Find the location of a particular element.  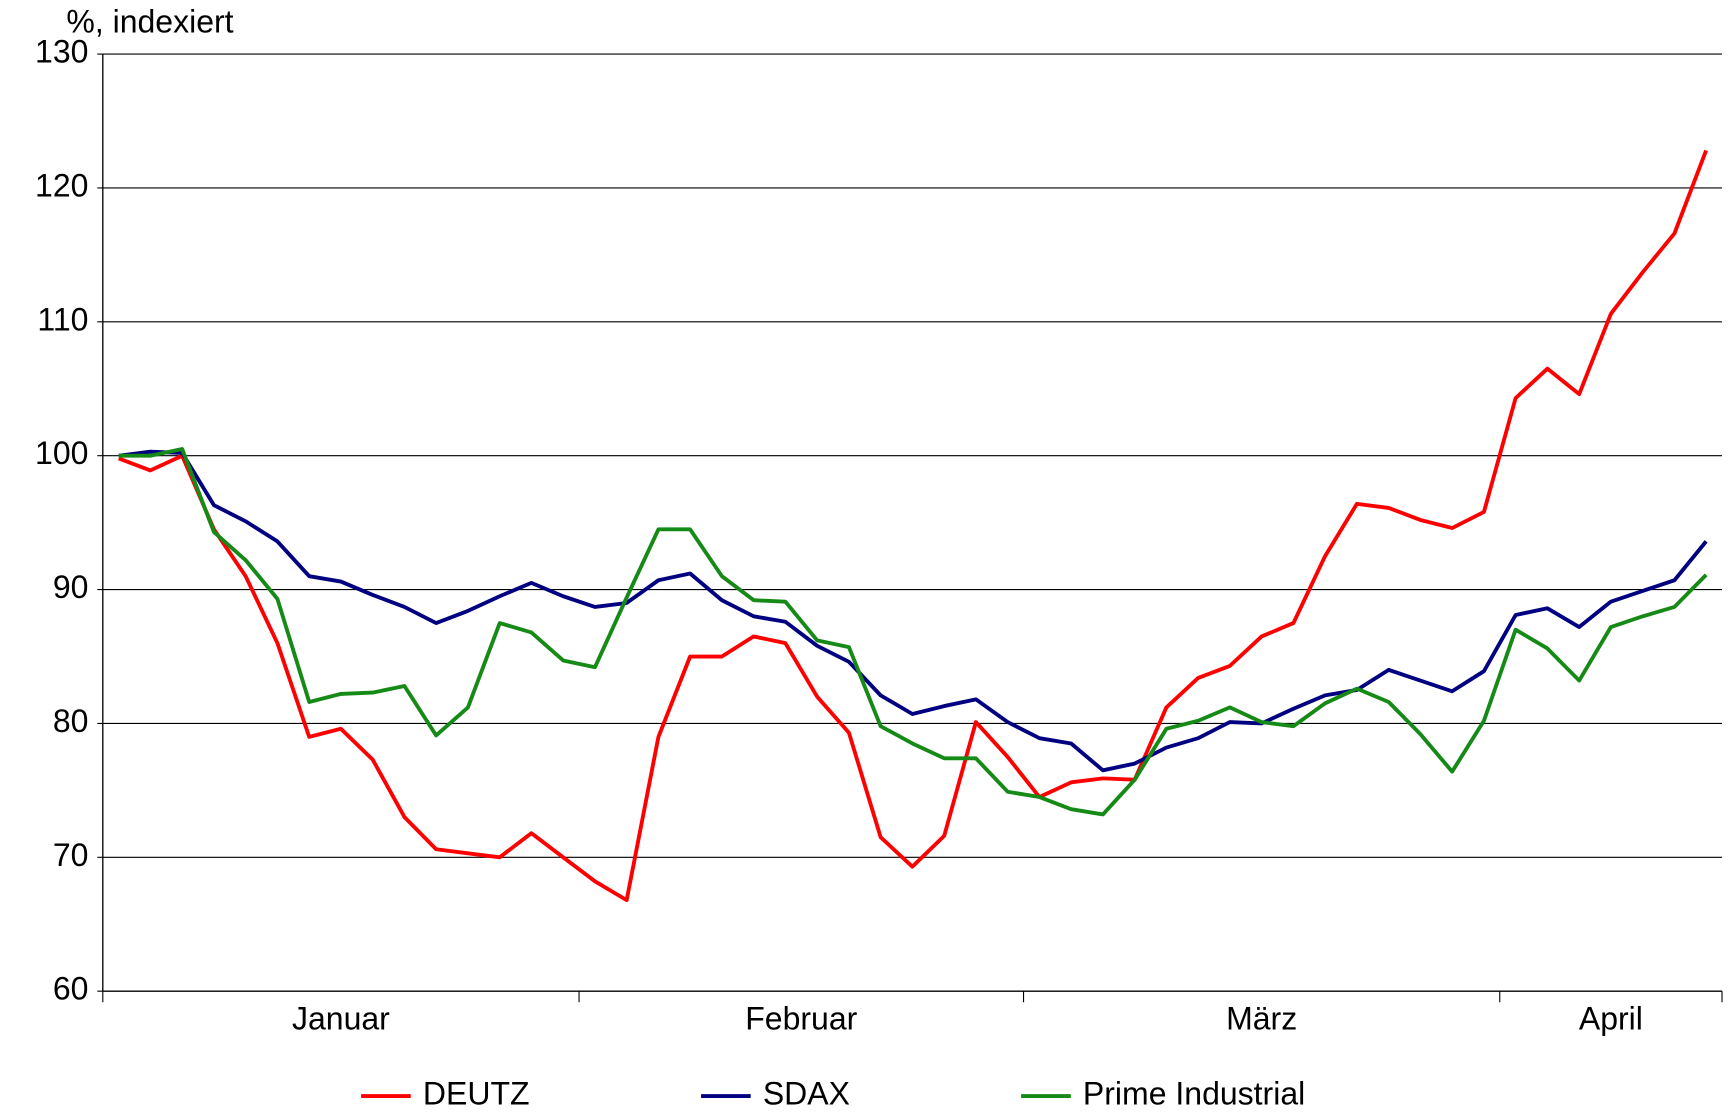

y-tick-label: 70 is located at coordinates (71, 855).